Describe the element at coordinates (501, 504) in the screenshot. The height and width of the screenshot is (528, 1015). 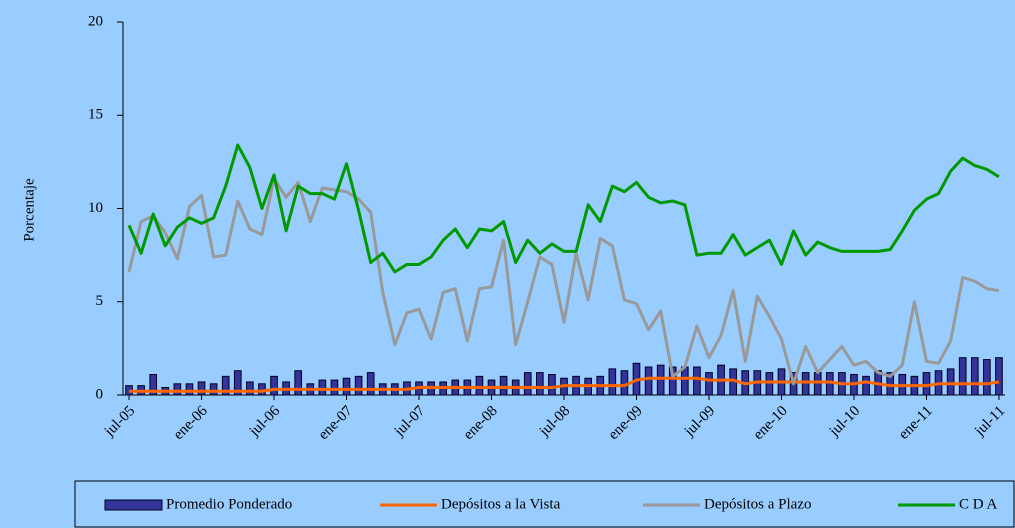
I see `legend-label: Depósitos a la Vista` at that location.